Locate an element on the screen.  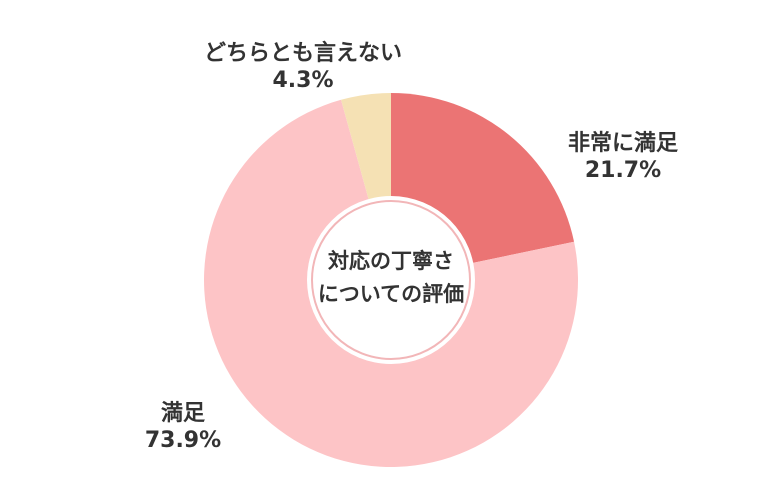
slice-label-name: 非常に満足 is located at coordinates (622, 143).